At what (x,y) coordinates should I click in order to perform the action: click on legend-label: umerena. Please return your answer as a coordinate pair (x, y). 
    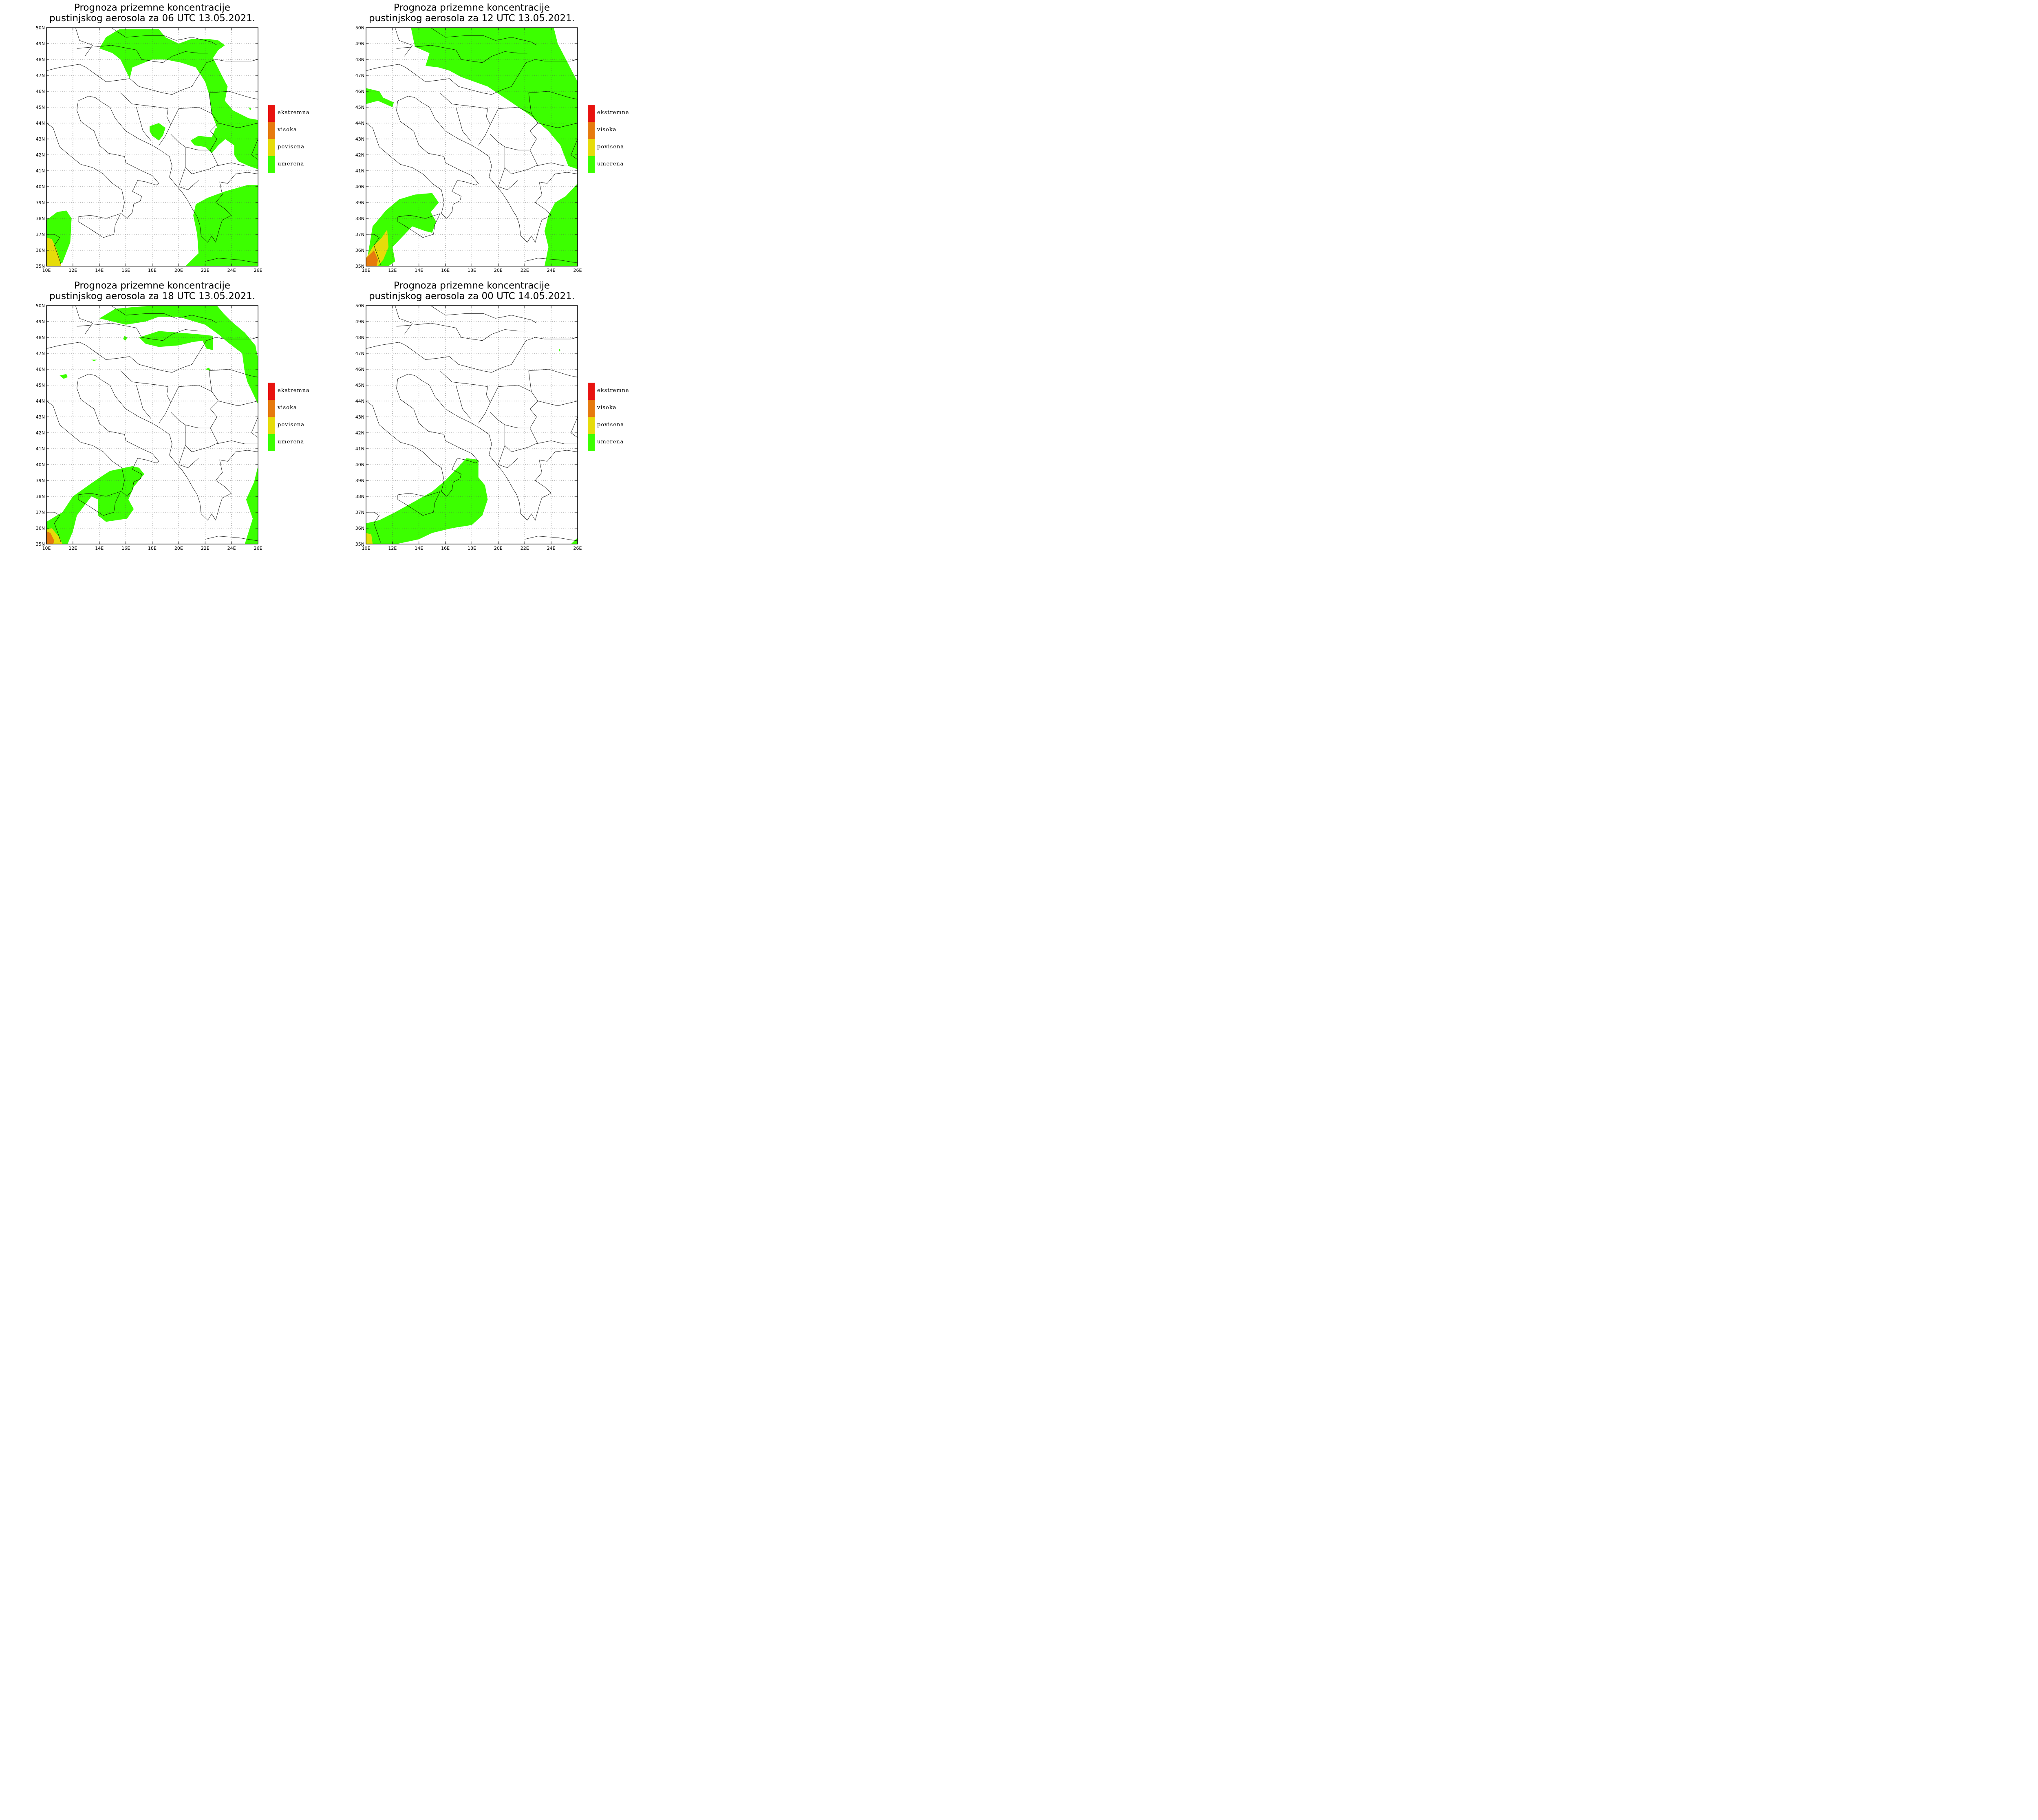
    Looking at the image, I should click on (291, 164).